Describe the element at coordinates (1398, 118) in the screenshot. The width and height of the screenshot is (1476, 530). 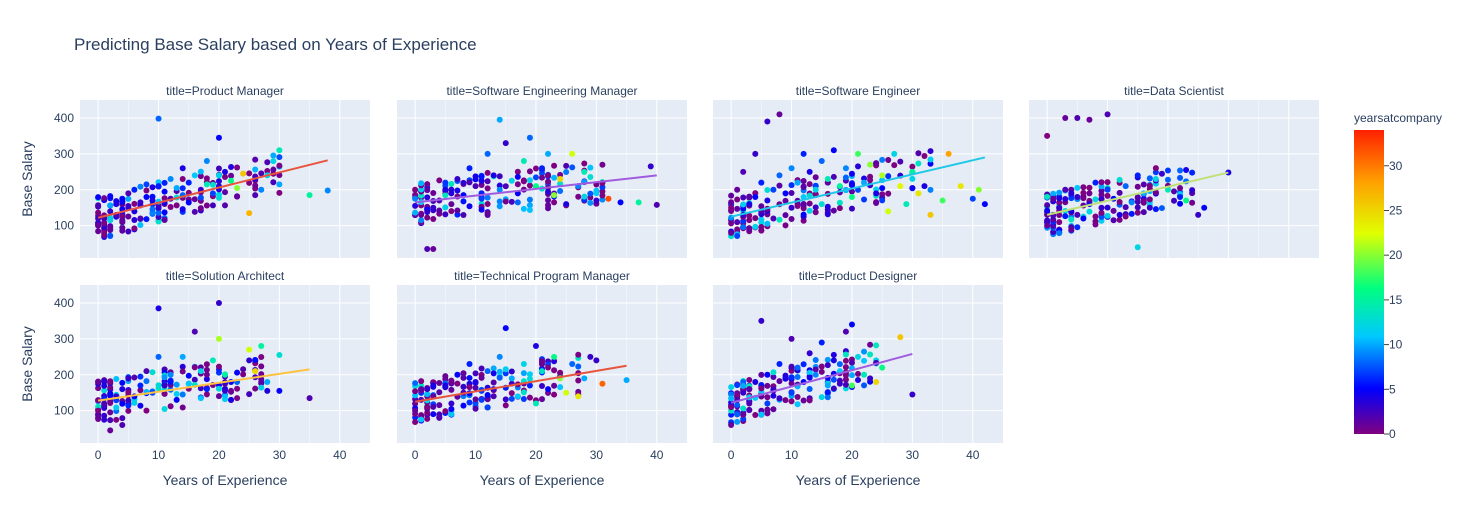
I see `colorbar-title: yearsatcompany` at that location.